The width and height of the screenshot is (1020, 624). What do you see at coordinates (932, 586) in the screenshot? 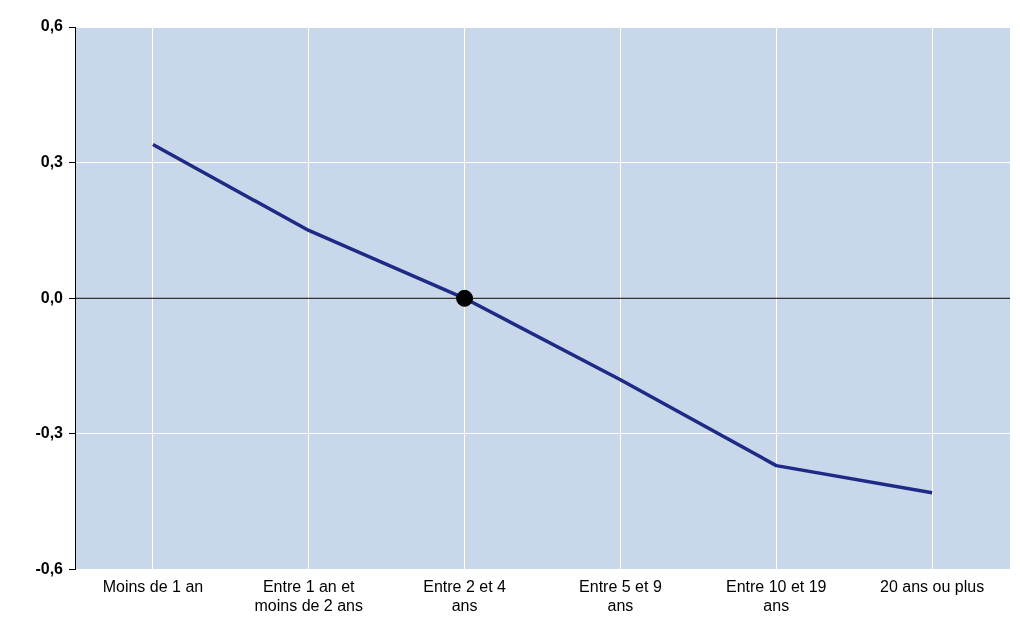
I see `x-tick-label: 20 ans ou plus` at bounding box center [932, 586].